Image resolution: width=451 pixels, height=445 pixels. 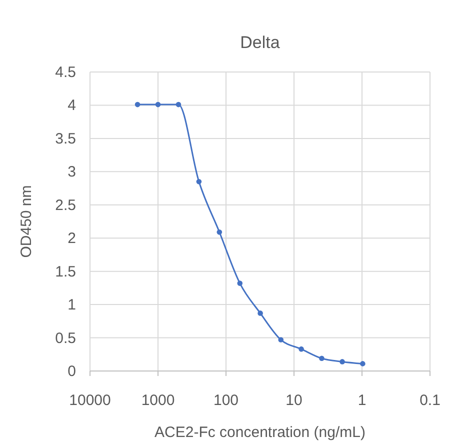 What do you see at coordinates (72, 105) in the screenshot?
I see `y-tick-label: 4` at bounding box center [72, 105].